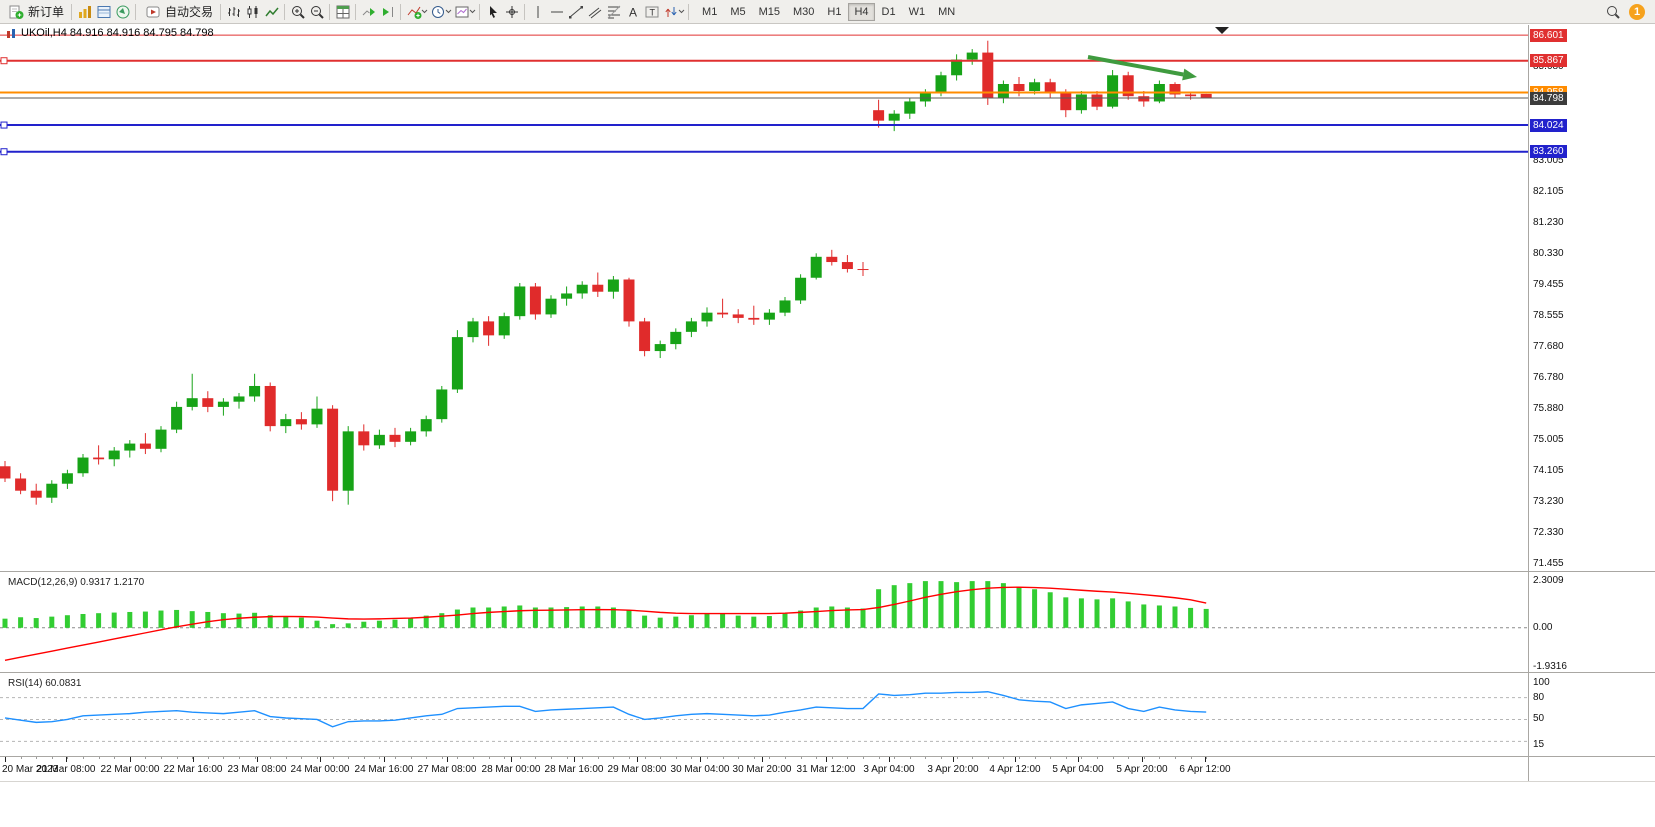 The image size is (1655, 827). Describe the element at coordinates (35, 12) in the screenshot. I see `new-order-button: 新订单` at that location.